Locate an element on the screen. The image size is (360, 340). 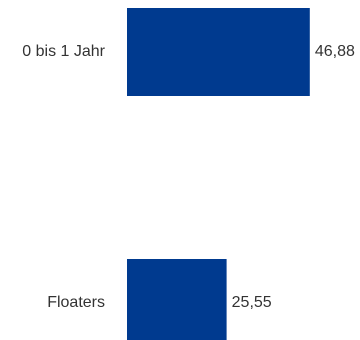
value-label-2: 25,55 is located at coordinates (252, 302).